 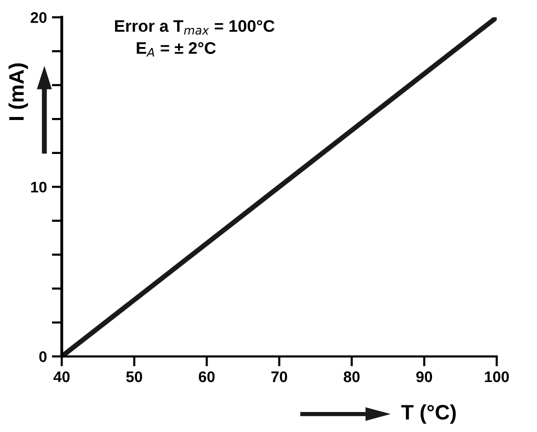 What do you see at coordinates (134, 376) in the screenshot?
I see `x-tick-label: 50` at bounding box center [134, 376].